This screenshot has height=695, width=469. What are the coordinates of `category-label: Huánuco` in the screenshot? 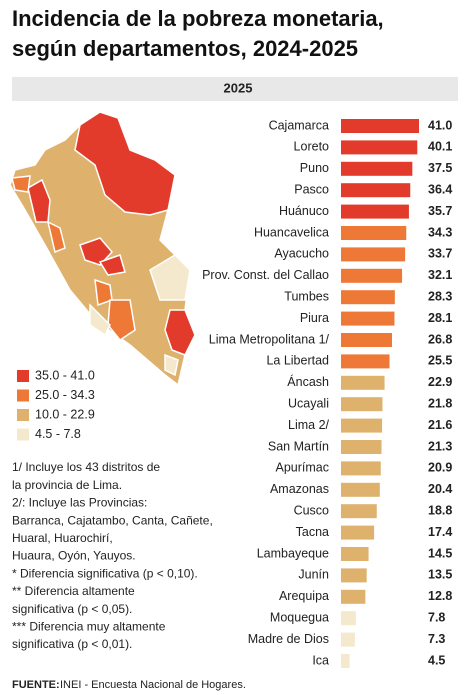 It's located at (304, 211).